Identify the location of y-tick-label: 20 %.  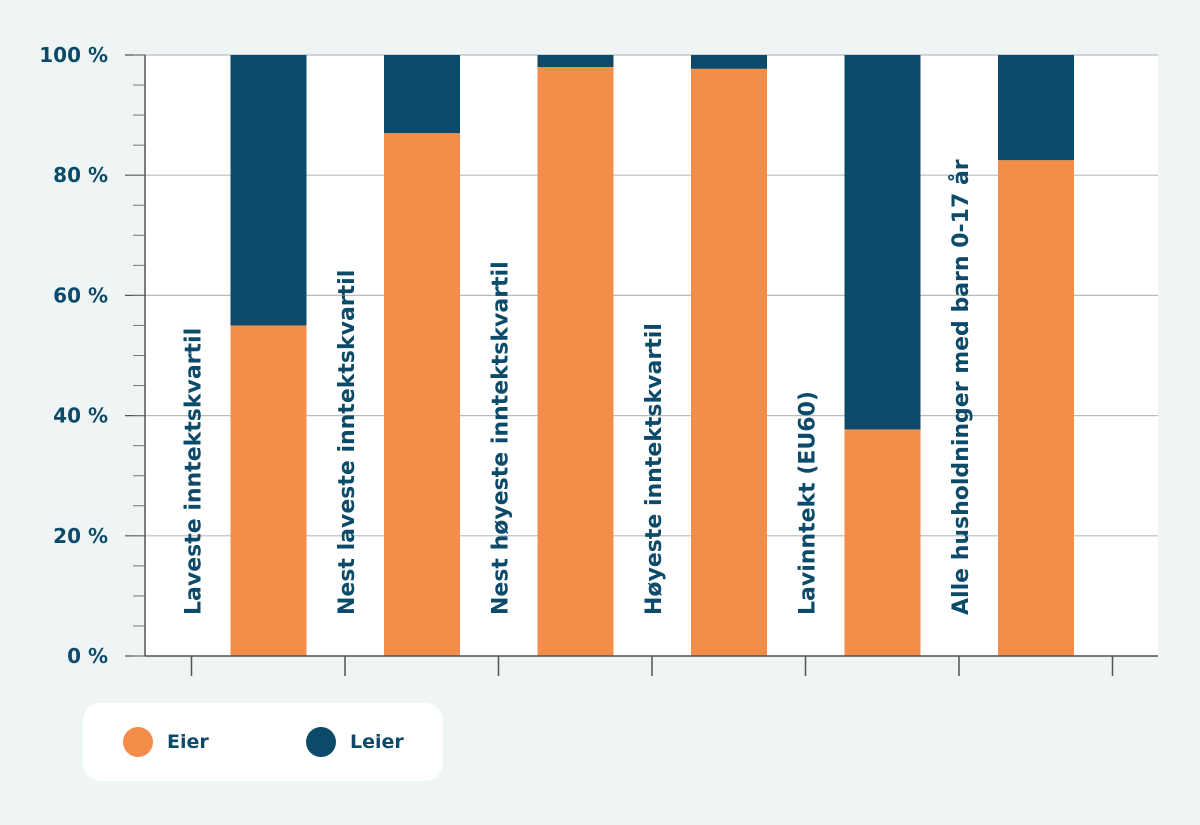
(80, 536).